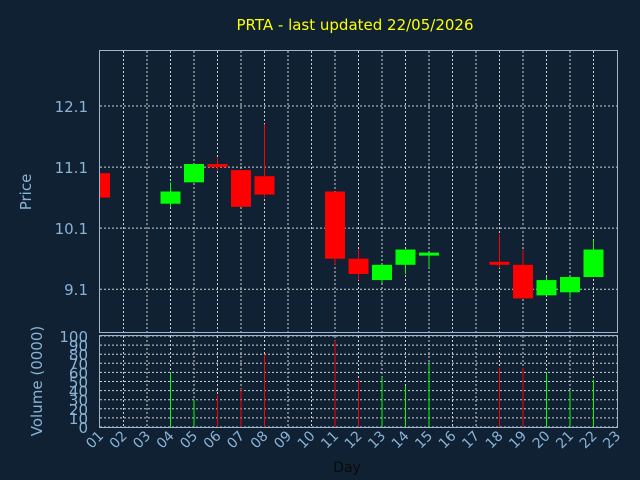 This screenshot has width=640, height=480. I want to click on volume-tick-label: 30, so click(78, 401).